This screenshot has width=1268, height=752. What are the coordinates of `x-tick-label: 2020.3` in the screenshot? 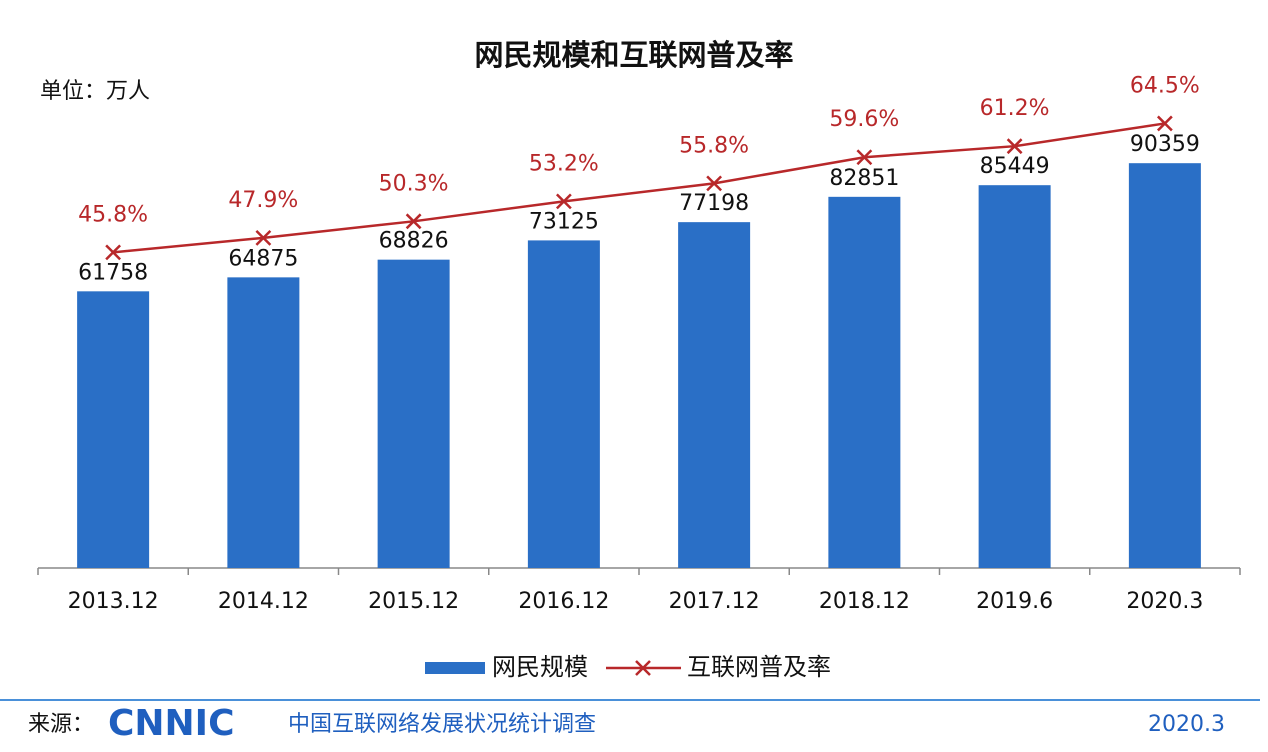 It's located at (1164, 601).